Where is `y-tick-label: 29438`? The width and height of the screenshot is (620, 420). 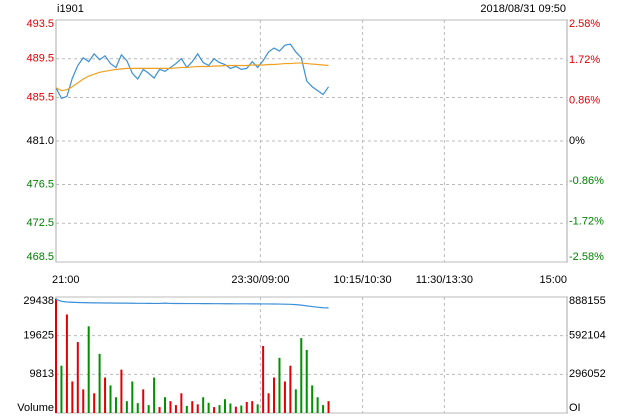 y-tick-label: 29438 is located at coordinates (38, 301).